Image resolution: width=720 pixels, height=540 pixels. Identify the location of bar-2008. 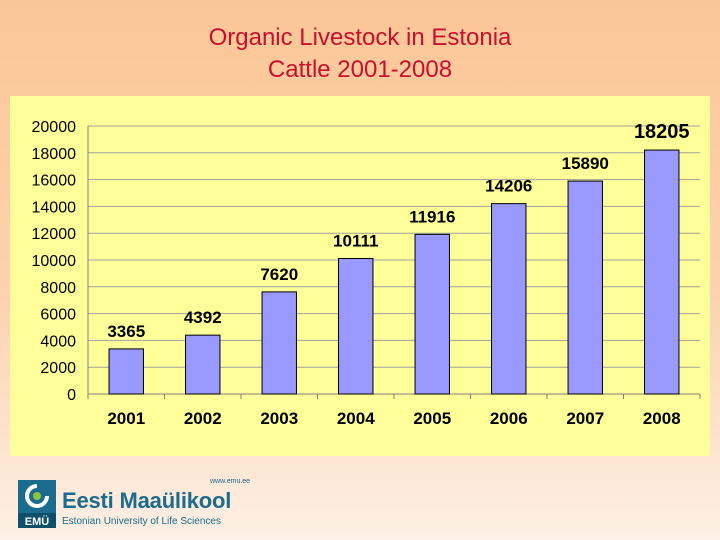
(662, 272).